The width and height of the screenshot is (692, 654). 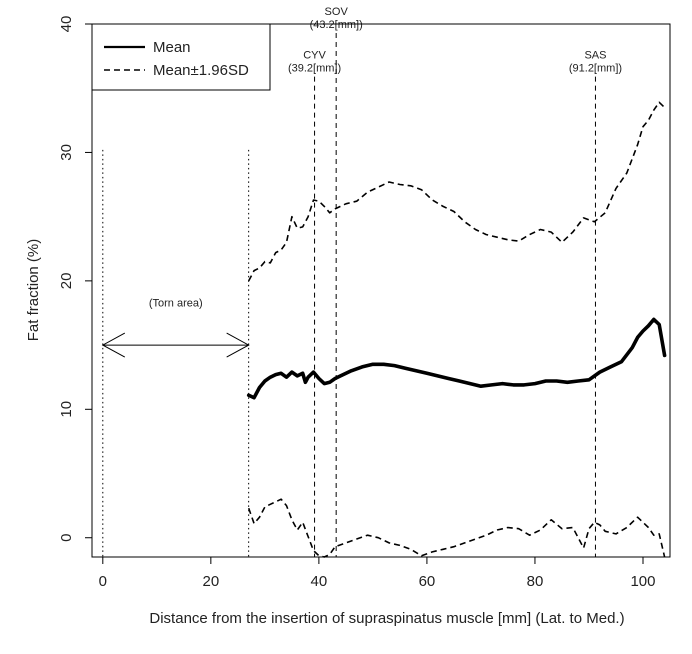 I want to click on vline-label-sov: SOV, so click(x=337, y=12).